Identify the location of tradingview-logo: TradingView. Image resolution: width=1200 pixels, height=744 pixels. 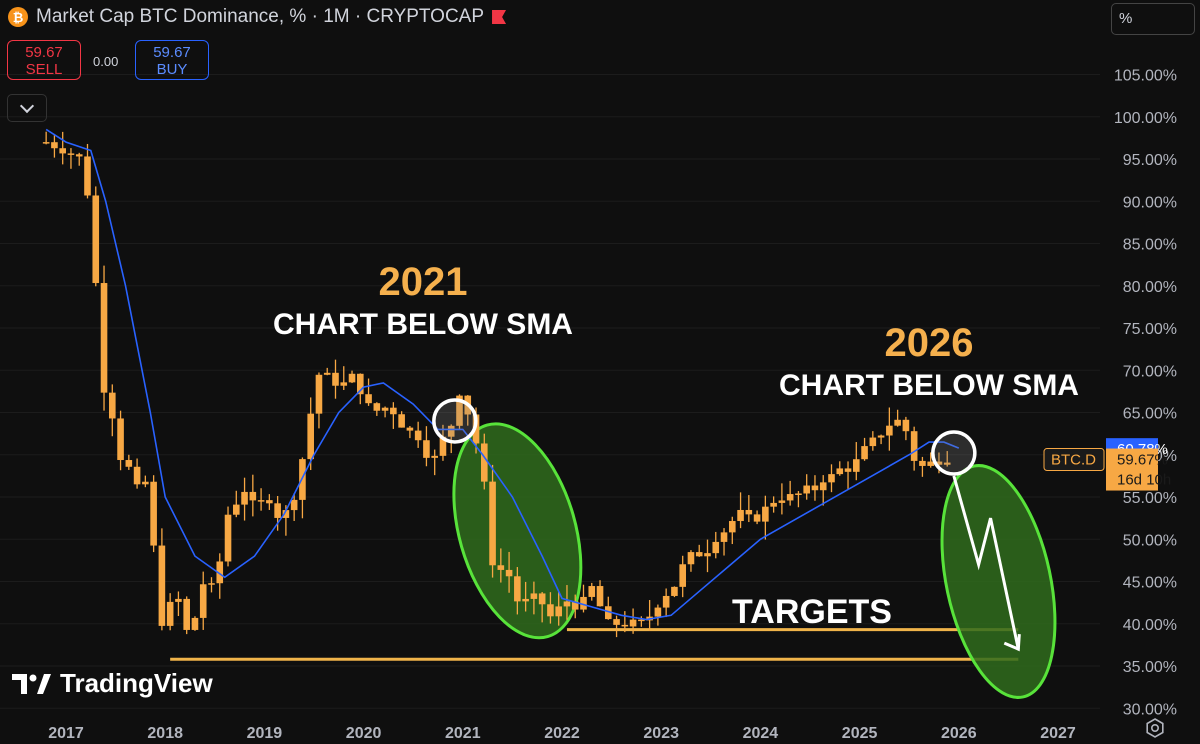
(112, 683).